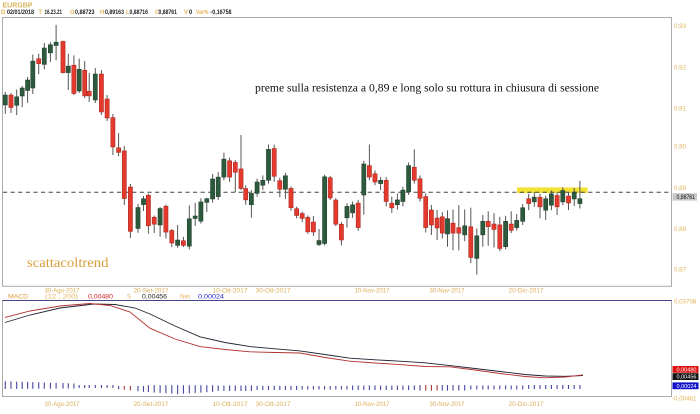 Image resolution: width=700 pixels, height=414 pixels. I want to click on svg-text: C, so click(157, 12).